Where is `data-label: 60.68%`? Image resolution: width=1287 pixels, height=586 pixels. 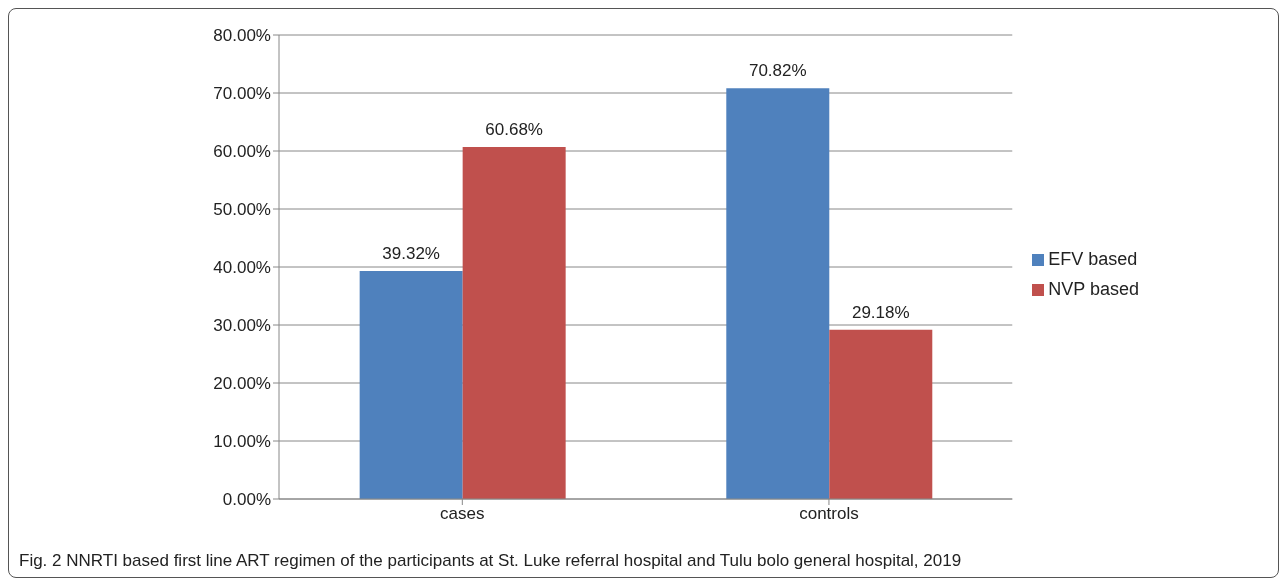 data-label: 60.68% is located at coordinates (514, 130).